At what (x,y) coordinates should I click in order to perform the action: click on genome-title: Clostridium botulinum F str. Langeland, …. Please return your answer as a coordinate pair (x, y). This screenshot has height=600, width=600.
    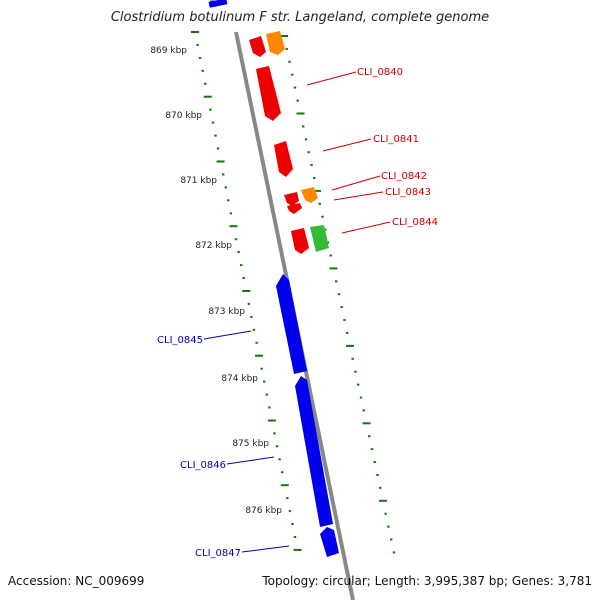
    Looking at the image, I should click on (300, 17).